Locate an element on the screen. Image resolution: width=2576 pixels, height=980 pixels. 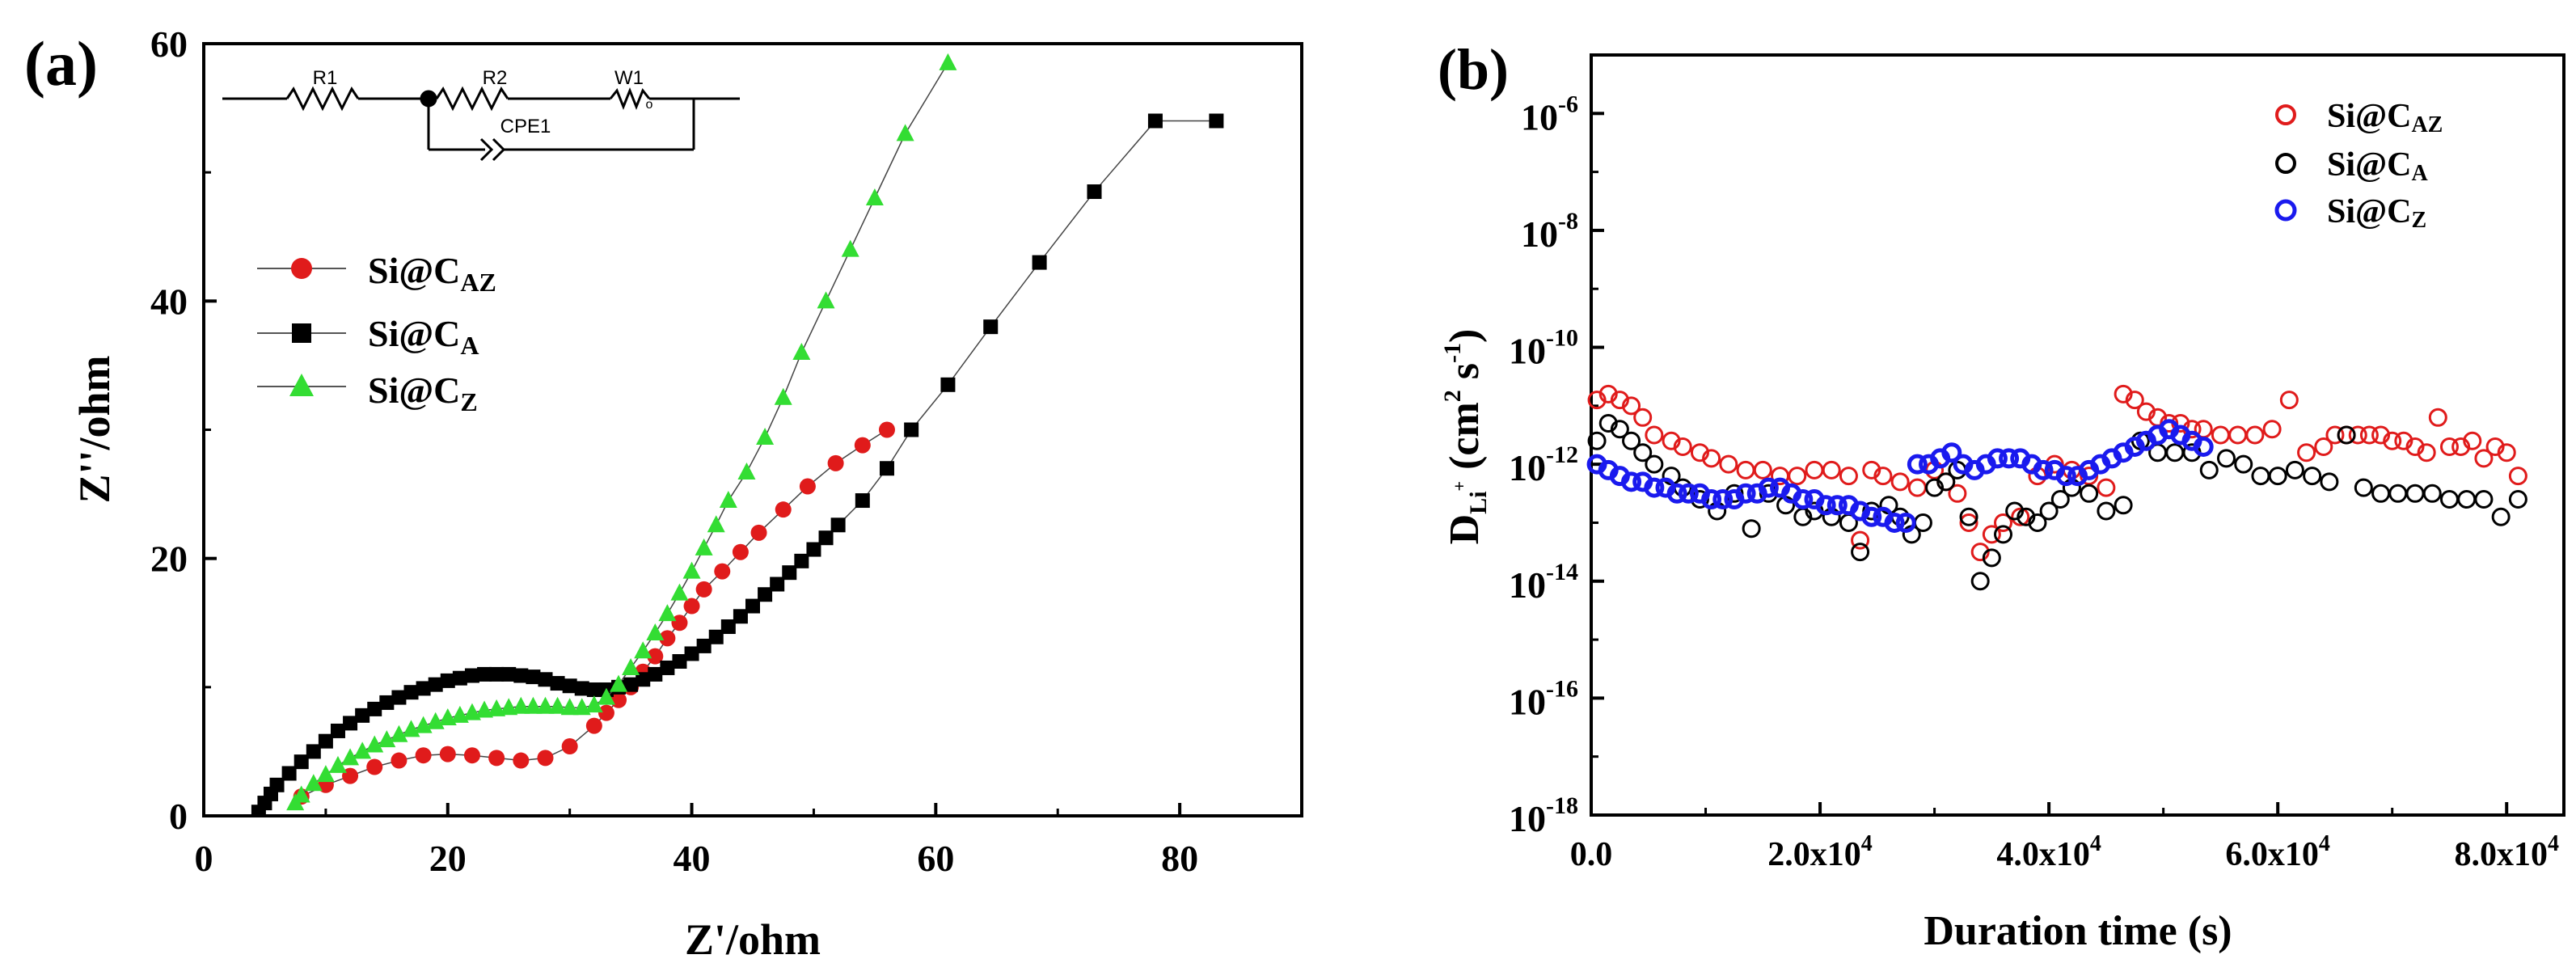
b-y-tick-label: 10-6 is located at coordinates (1549, 114).